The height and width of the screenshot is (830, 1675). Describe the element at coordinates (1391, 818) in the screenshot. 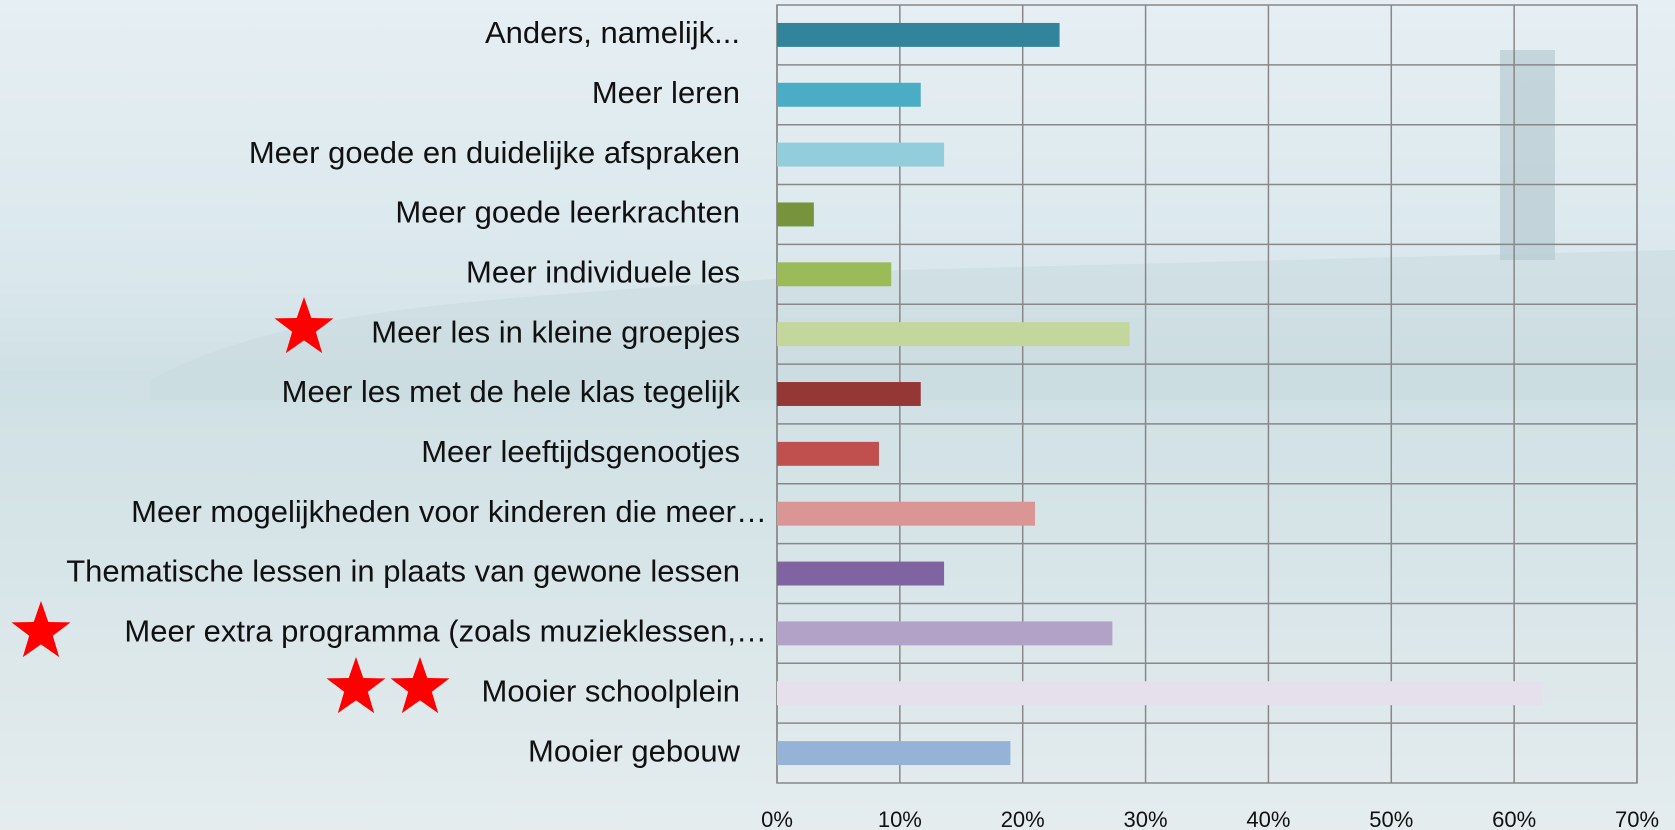

I see `x-tick-label: 50%` at that location.